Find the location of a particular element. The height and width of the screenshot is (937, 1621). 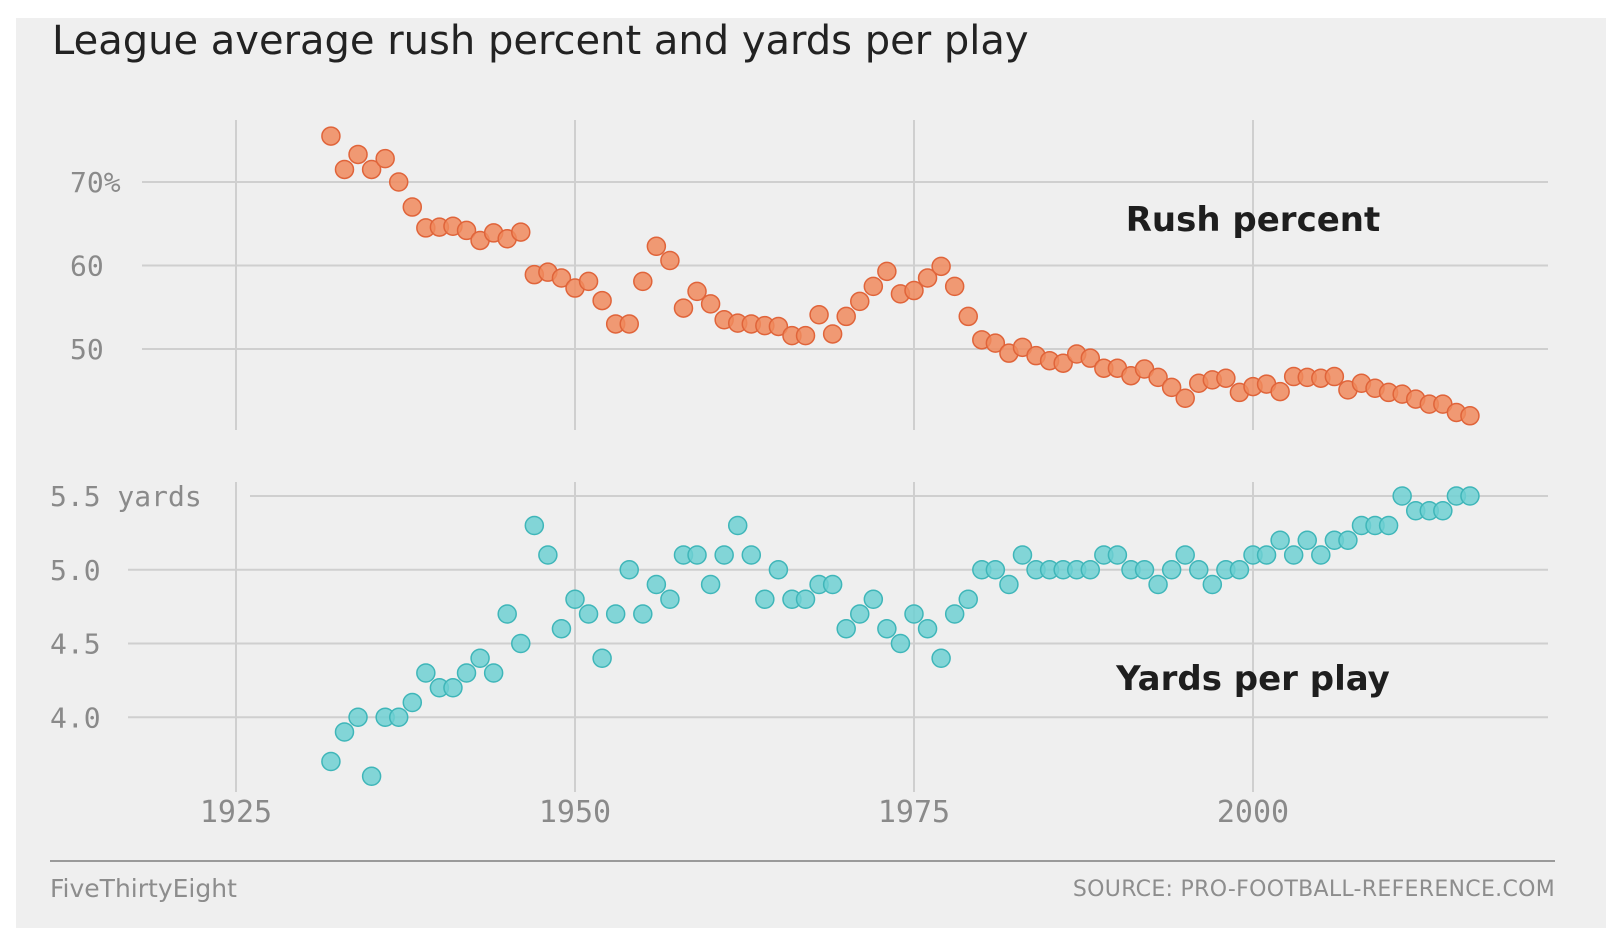

yards-point-2004 is located at coordinates (1307, 540).